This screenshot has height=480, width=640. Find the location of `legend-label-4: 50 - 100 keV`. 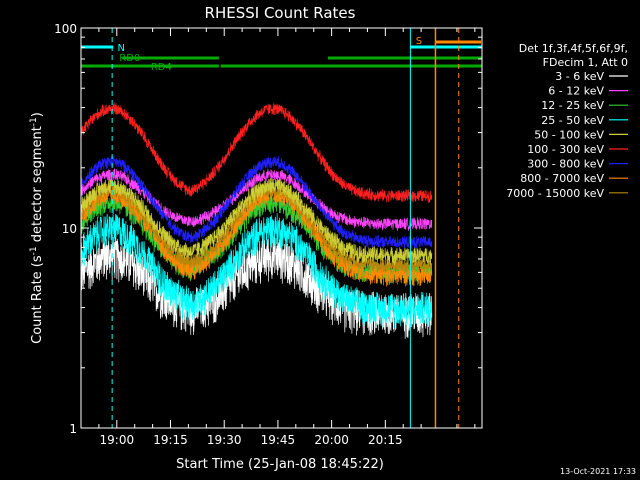

legend-label-4: 50 - 100 keV is located at coordinates (569, 134).